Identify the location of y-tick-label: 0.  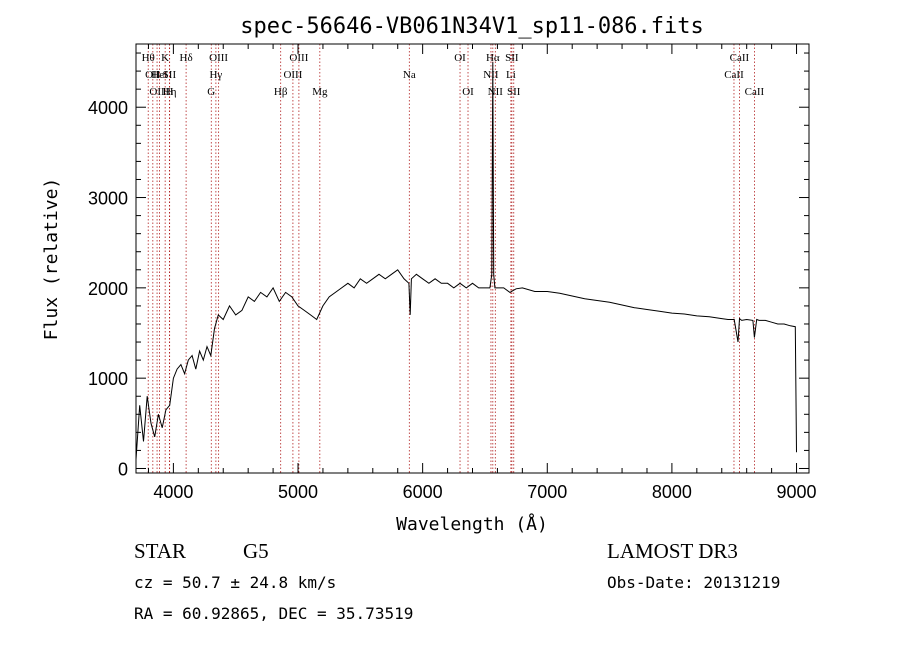
(123, 469).